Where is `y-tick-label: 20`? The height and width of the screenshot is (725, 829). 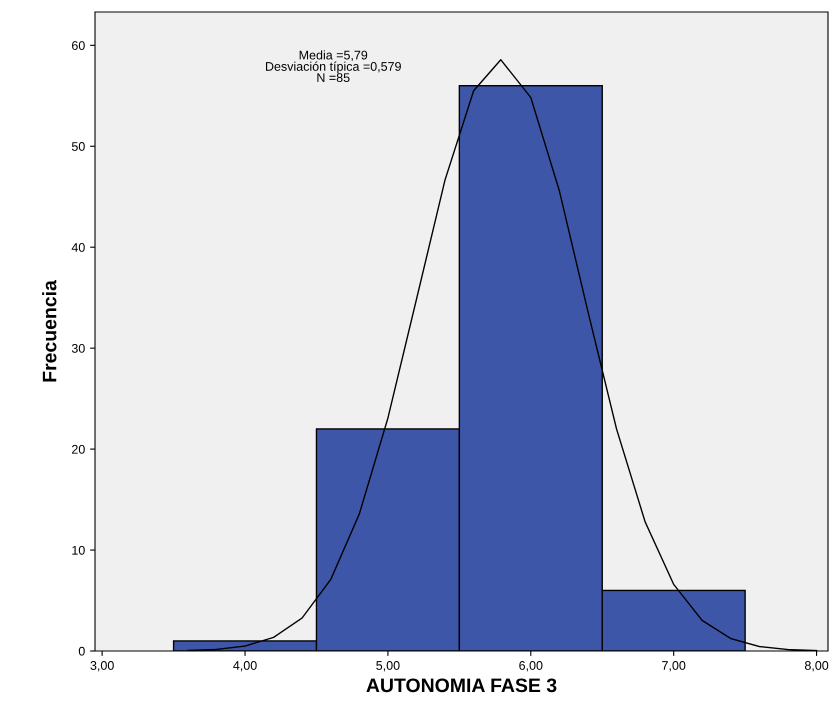 y-tick-label: 20 is located at coordinates (78, 449).